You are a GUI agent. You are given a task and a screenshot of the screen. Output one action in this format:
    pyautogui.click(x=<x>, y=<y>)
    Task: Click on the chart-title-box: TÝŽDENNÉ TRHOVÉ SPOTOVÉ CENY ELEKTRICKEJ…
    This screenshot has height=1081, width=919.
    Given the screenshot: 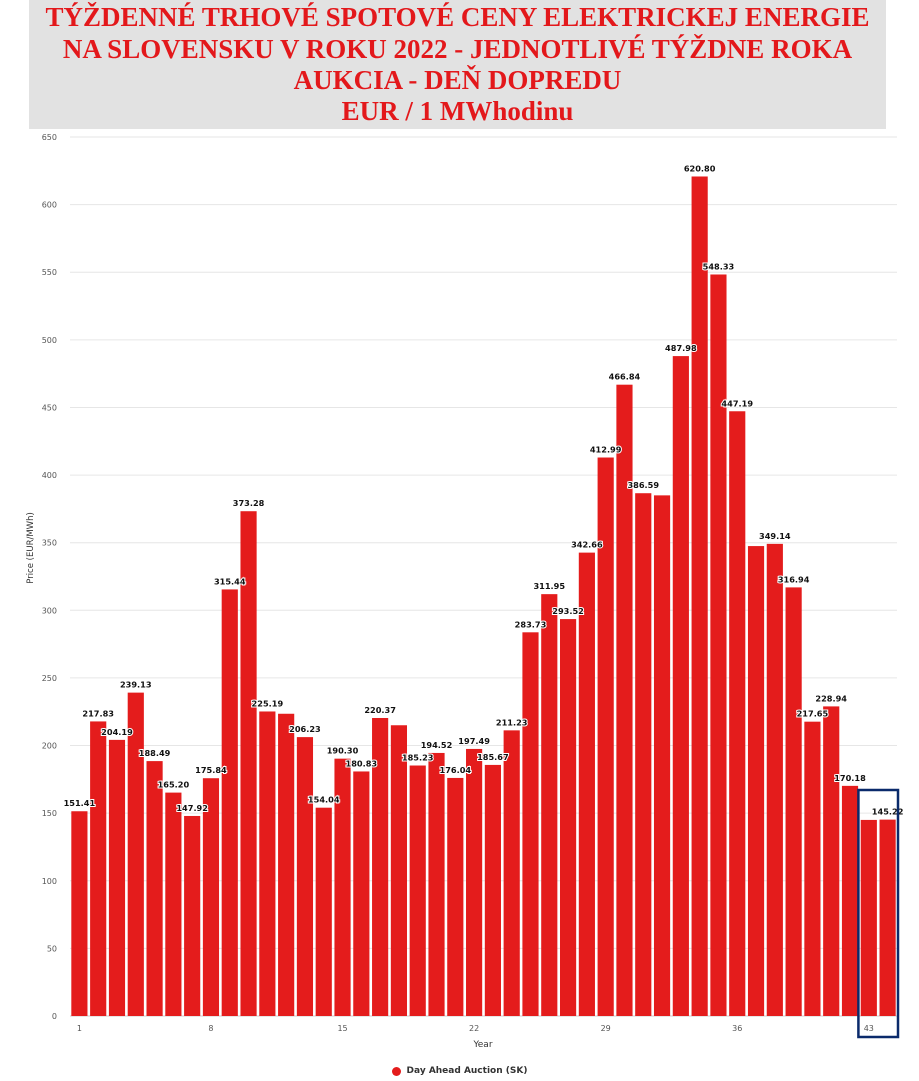 What is the action you would take?
    pyautogui.click(x=457, y=64)
    